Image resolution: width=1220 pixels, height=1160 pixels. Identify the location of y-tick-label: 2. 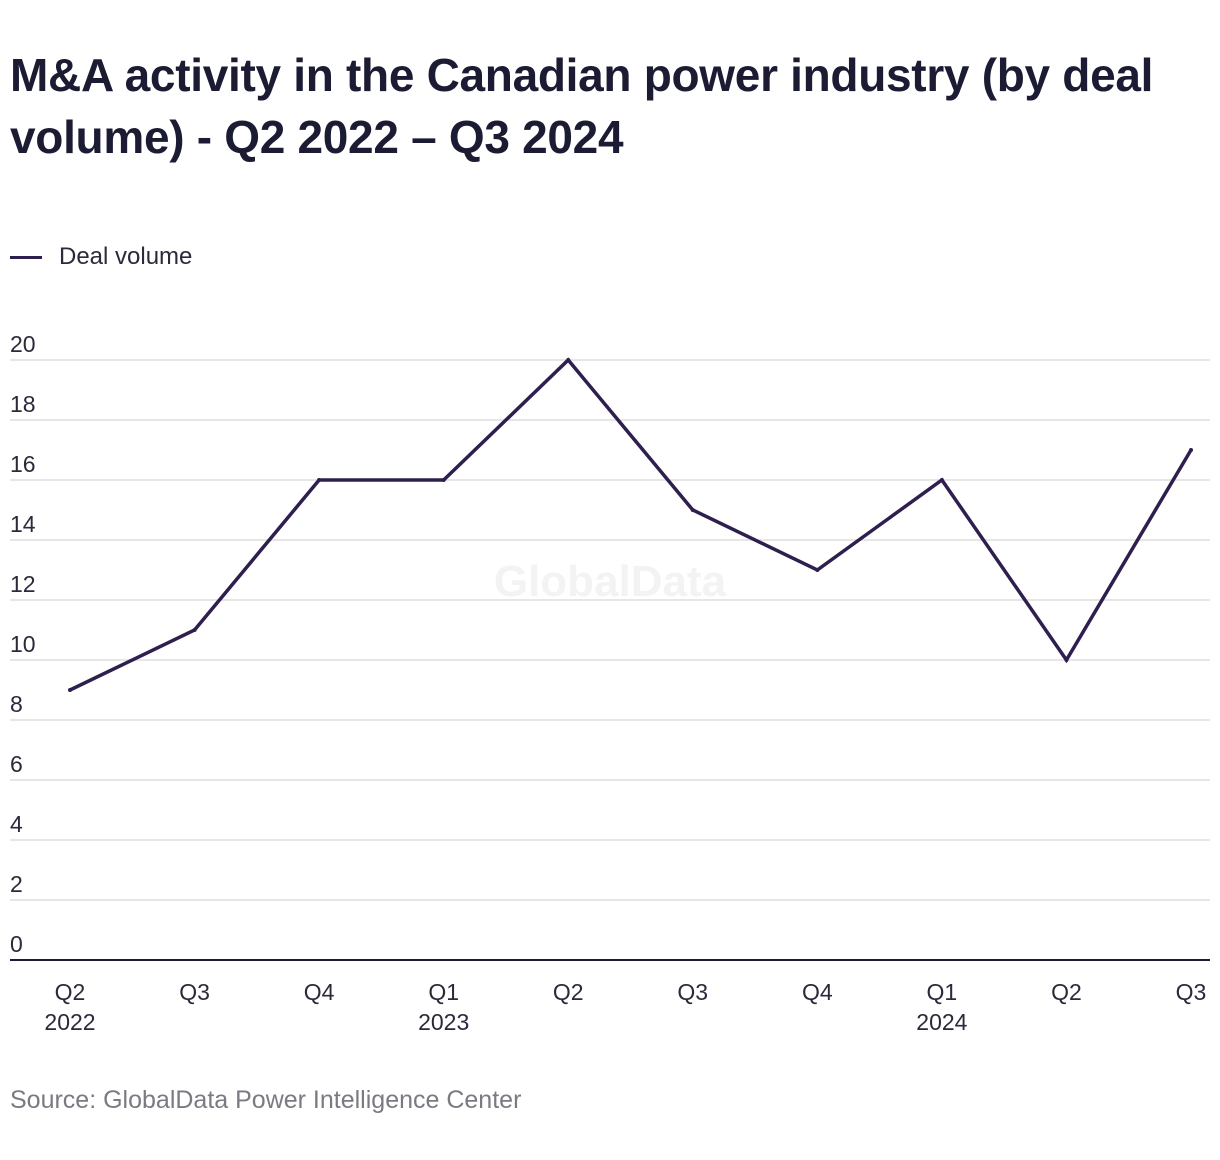
(16, 884).